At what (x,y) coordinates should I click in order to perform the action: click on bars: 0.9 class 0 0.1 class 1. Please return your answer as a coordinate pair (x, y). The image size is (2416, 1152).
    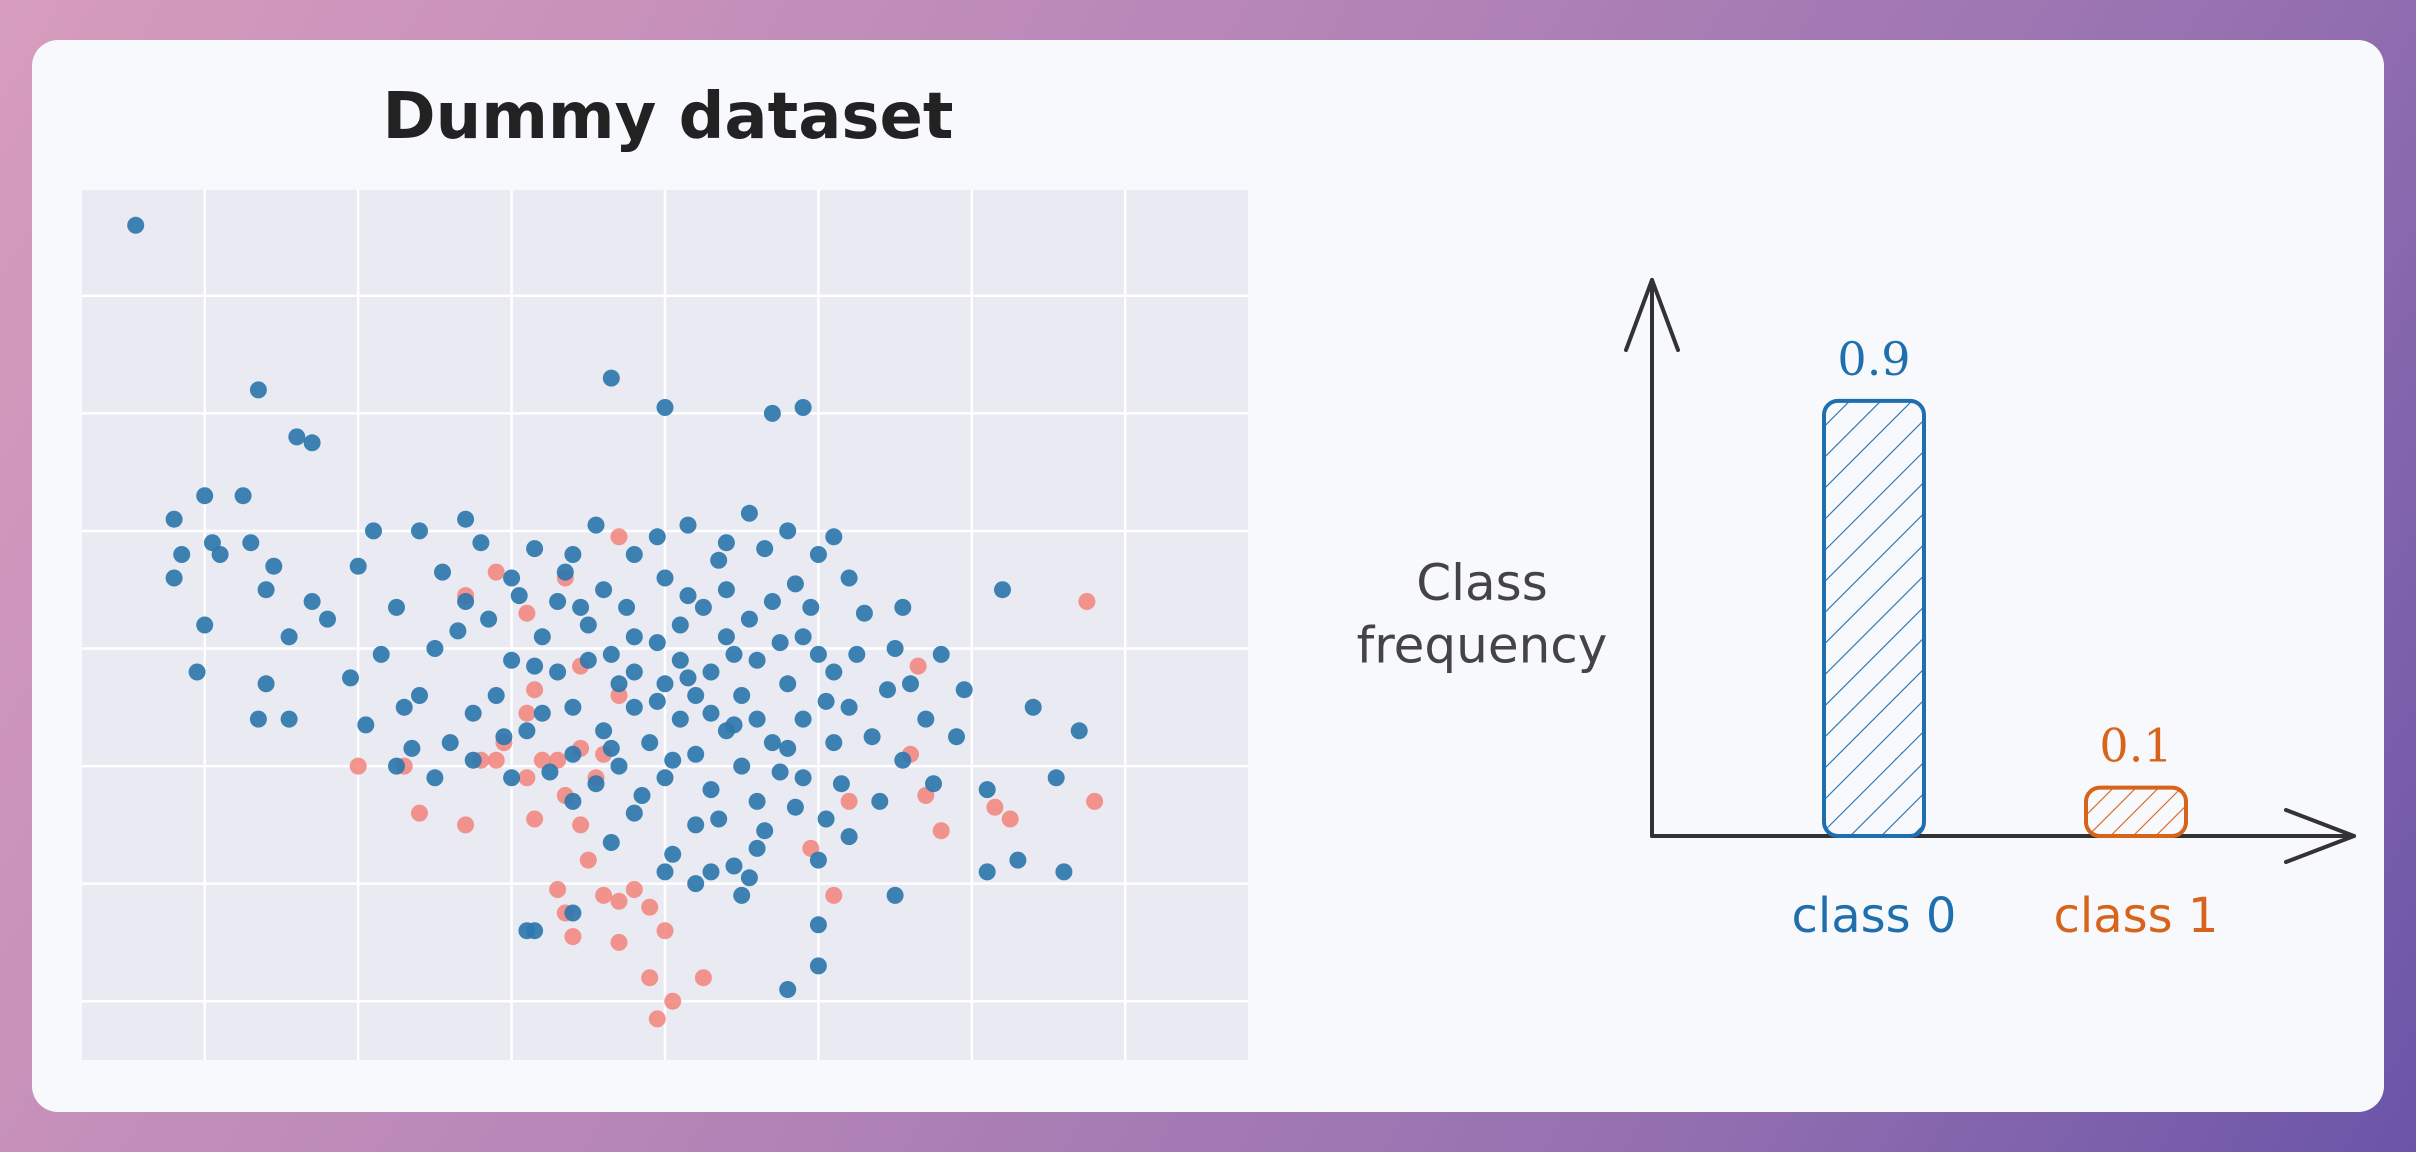
    Looking at the image, I should click on (2005, 638).